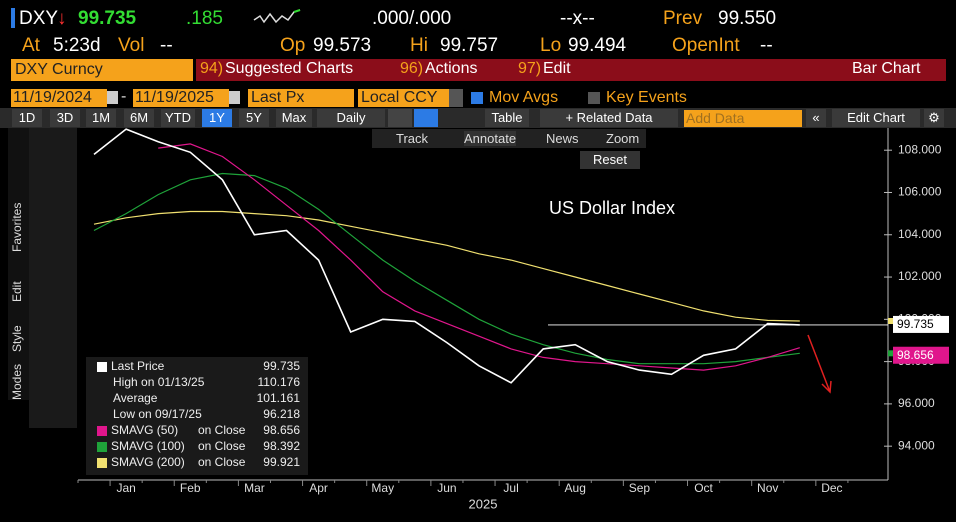  I want to click on period-button: 1D, so click(27, 118).